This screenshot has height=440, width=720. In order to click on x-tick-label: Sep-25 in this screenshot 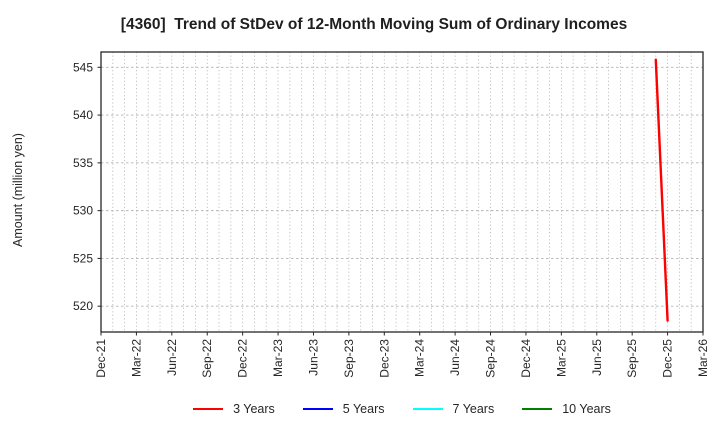, I will do `click(632, 358)`.